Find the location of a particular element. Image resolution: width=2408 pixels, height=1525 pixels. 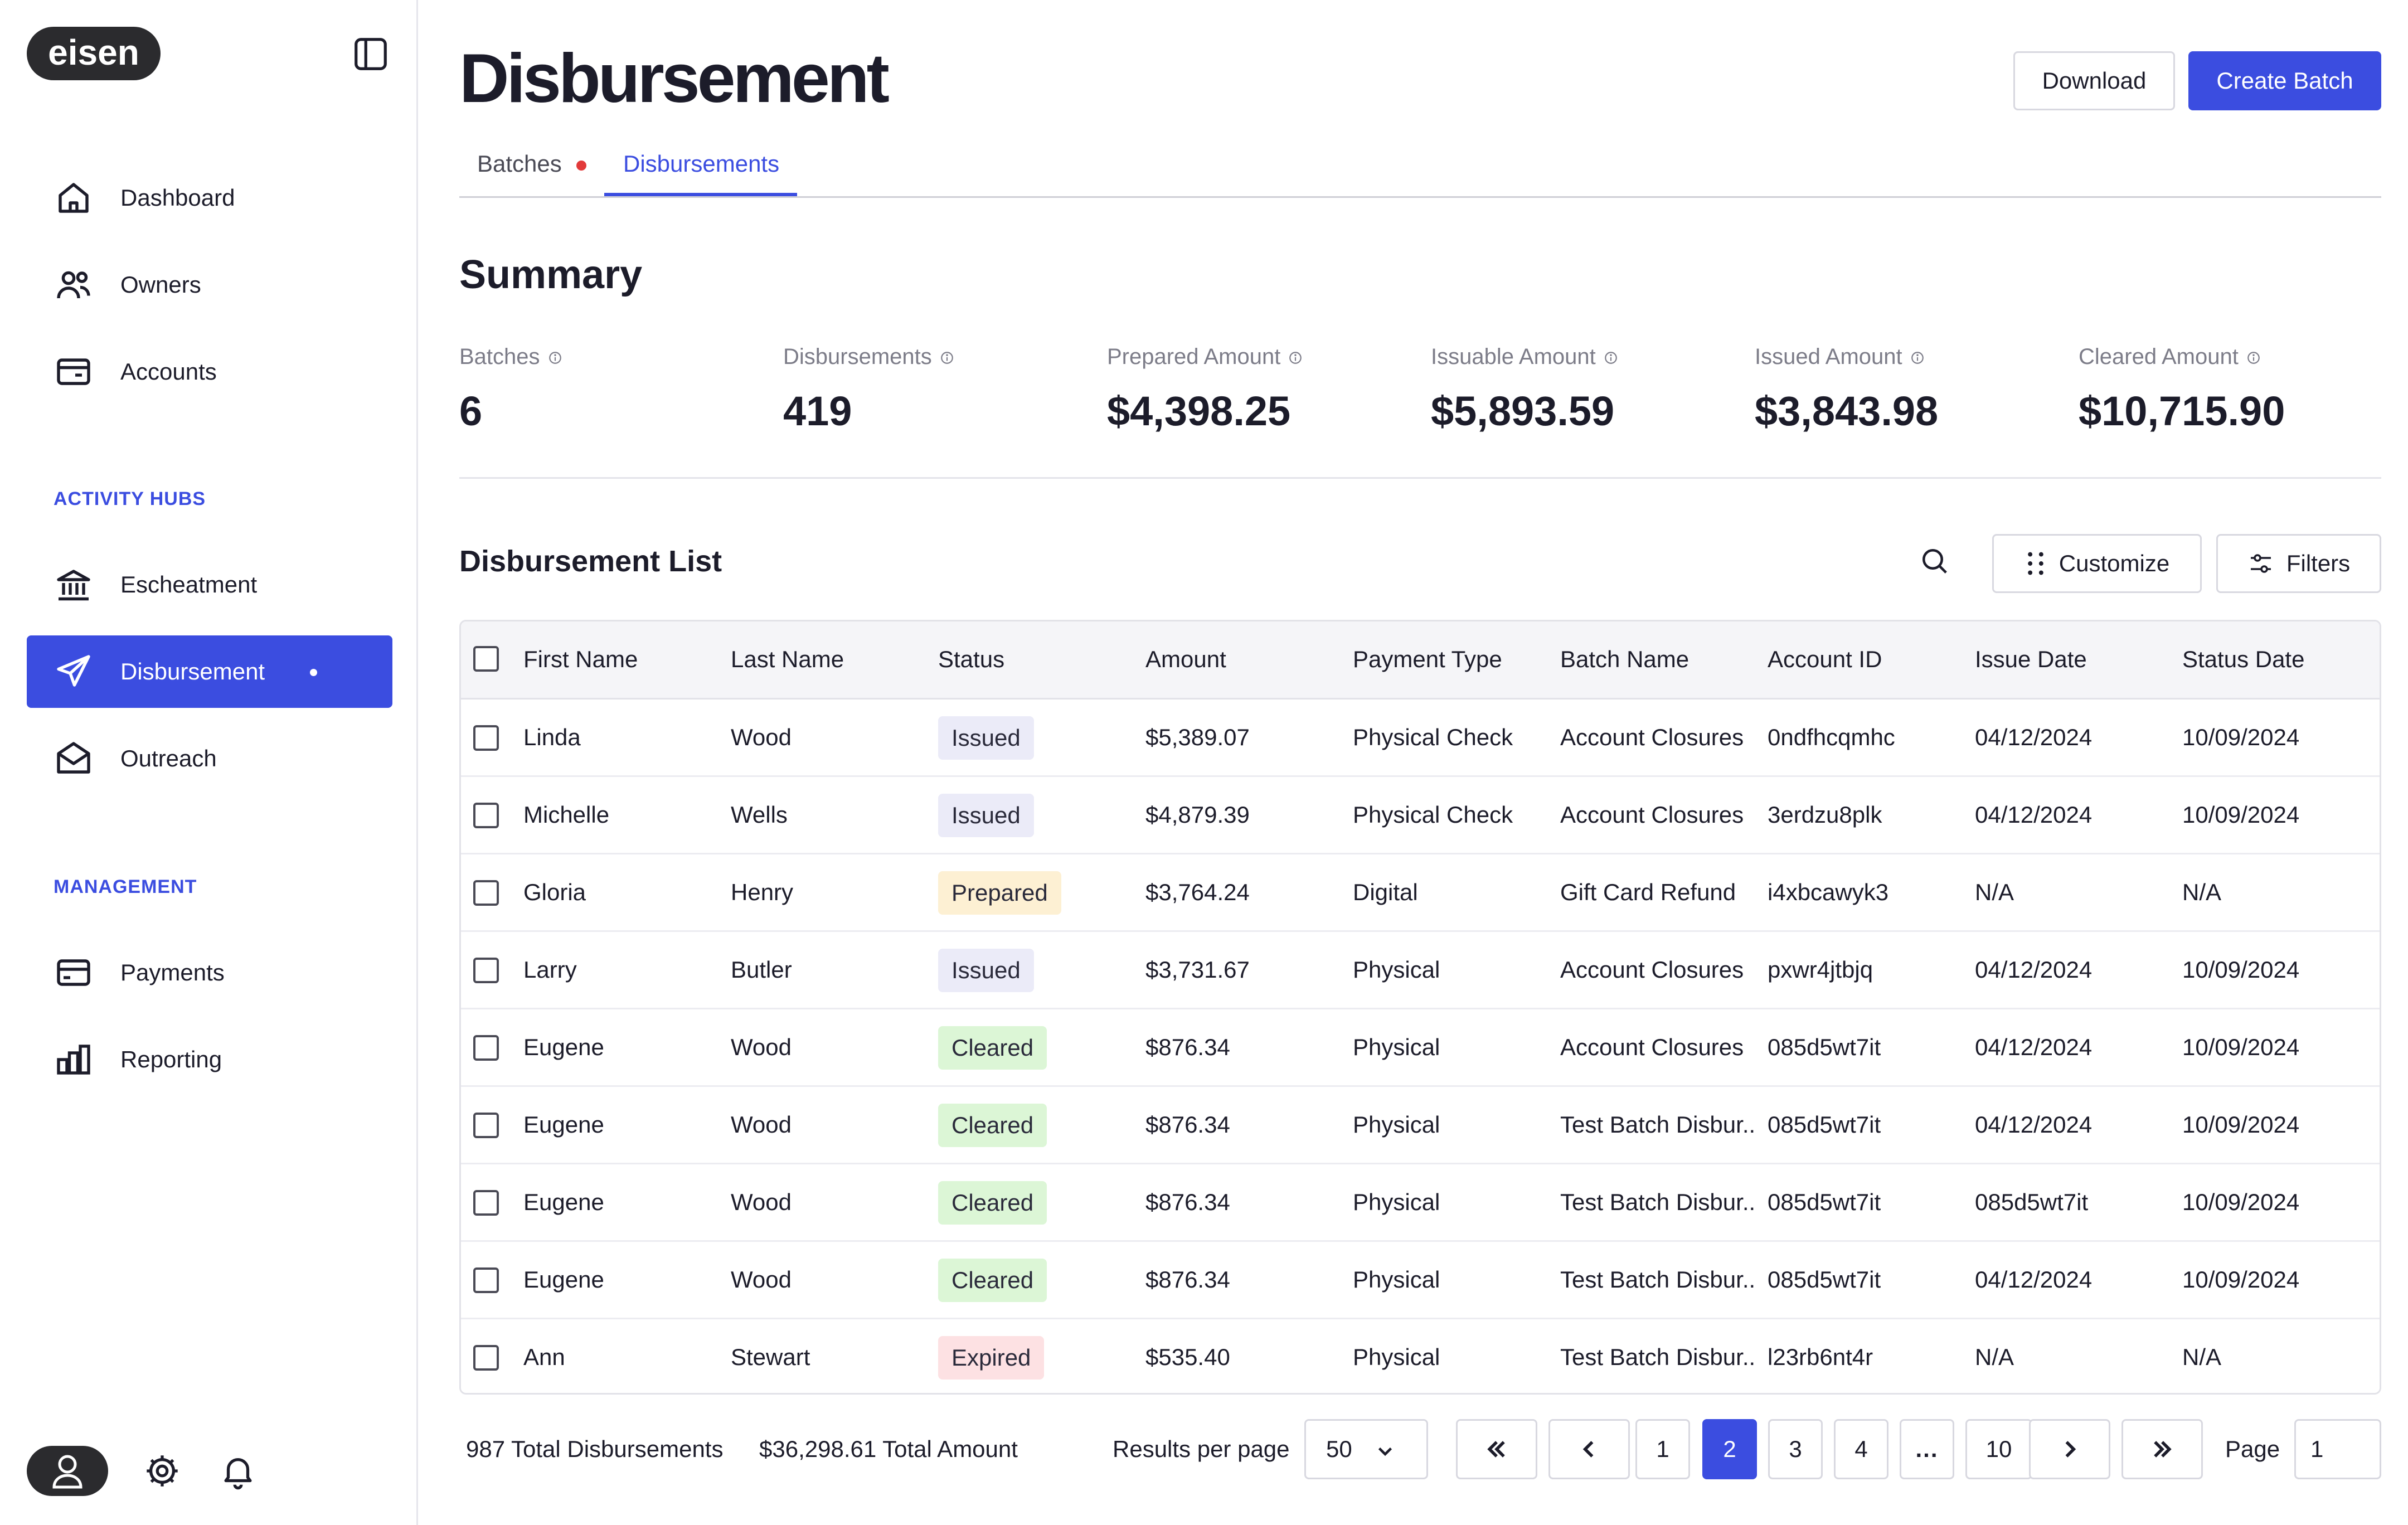

metric-label: Issuable Amount is located at coordinates (1524, 357).